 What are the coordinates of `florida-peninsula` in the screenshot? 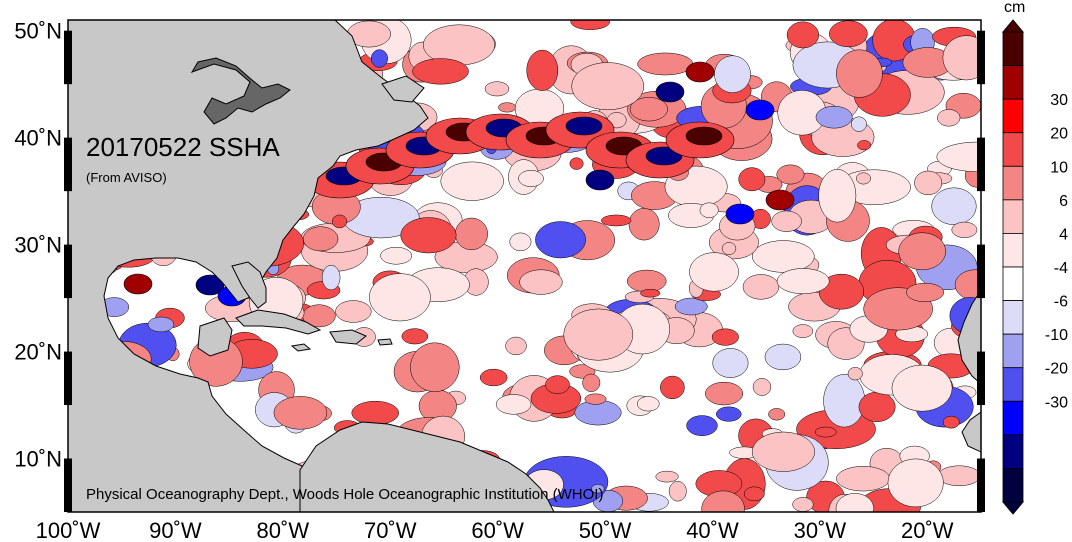 It's located at (249, 285).